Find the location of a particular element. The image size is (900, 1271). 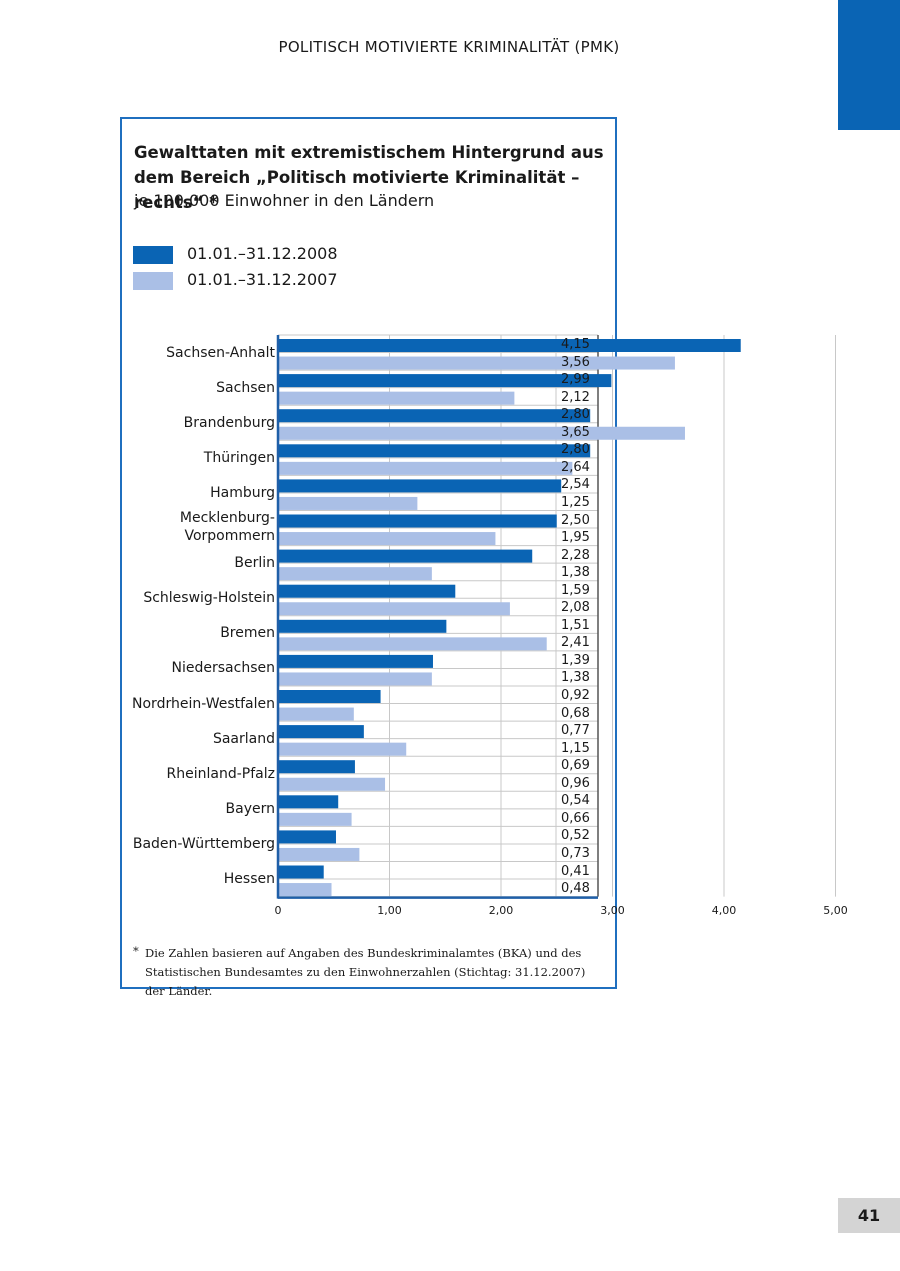

legend-label-2008: 01.01.–31.12.2008 is located at coordinates (262, 253).